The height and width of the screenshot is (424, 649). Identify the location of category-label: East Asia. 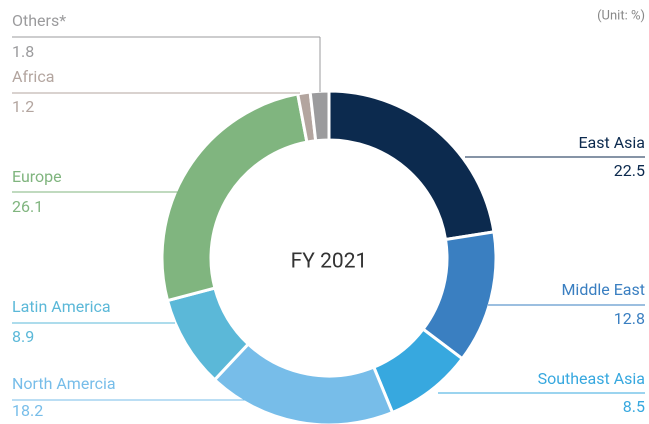
(611, 142).